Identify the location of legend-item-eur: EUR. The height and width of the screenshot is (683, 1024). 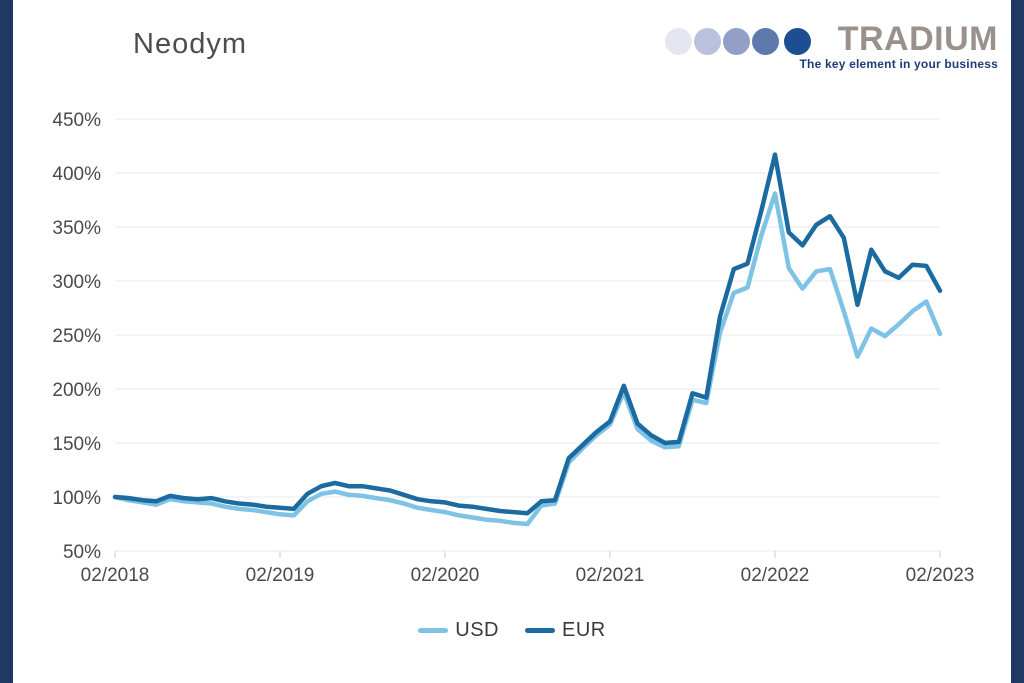
(565, 630).